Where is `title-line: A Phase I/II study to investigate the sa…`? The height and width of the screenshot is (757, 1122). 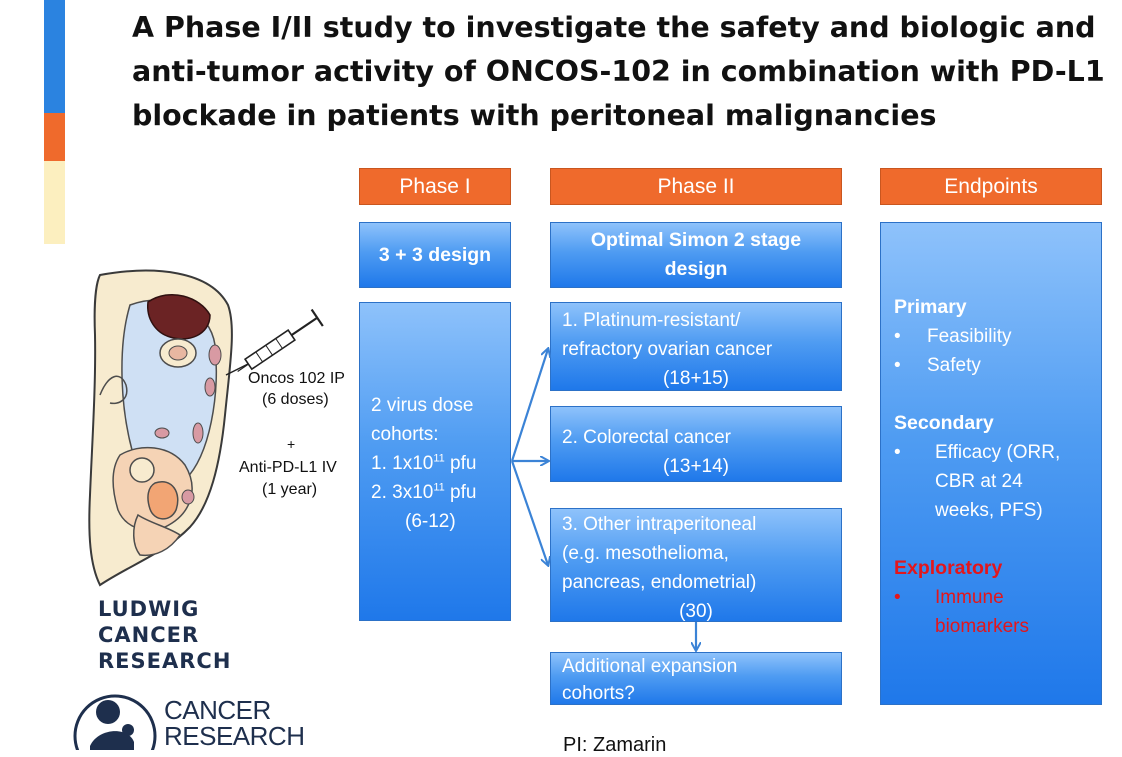
title-line: A Phase I/II study to investigate the sa… is located at coordinates (614, 27).